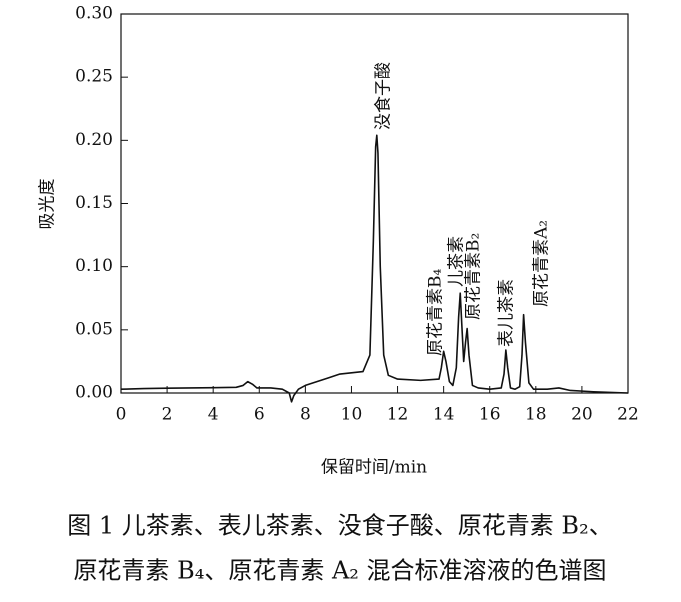  Describe the element at coordinates (352, 415) in the screenshot. I see `x-tick-label: 10` at that location.